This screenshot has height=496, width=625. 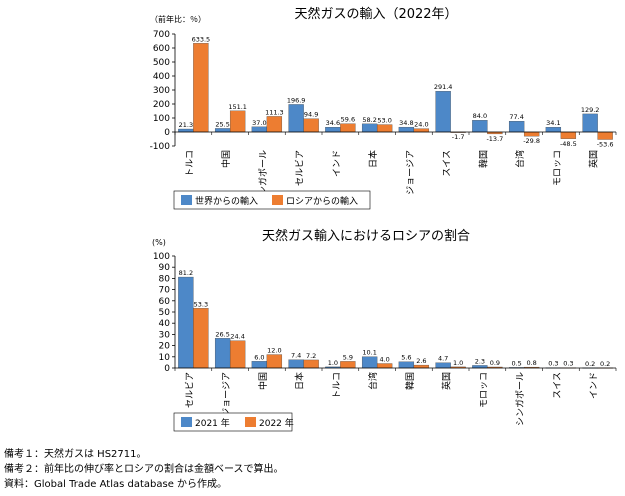 What do you see at coordinates (531, 141) in the screenshot?
I see `c1-value-label: -29.8` at bounding box center [531, 141].